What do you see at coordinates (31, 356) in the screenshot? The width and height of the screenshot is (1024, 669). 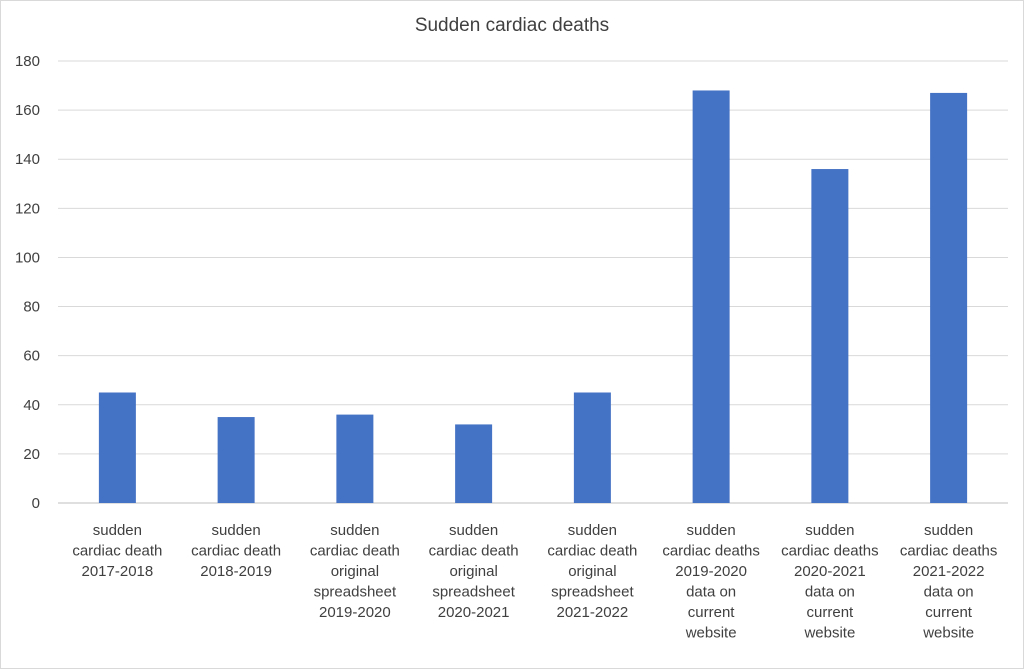 I see `y-tick-label: 60` at bounding box center [31, 356].